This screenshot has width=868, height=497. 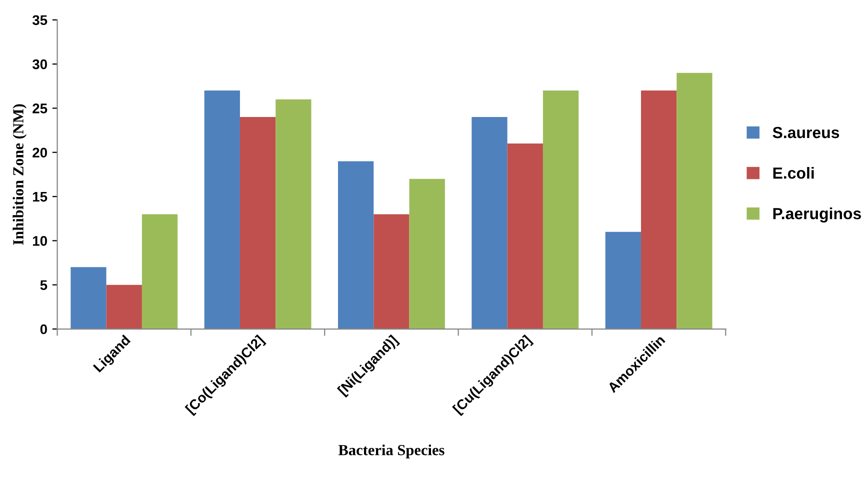 What do you see at coordinates (40, 20) in the screenshot?
I see `y-tick-label: 35` at bounding box center [40, 20].